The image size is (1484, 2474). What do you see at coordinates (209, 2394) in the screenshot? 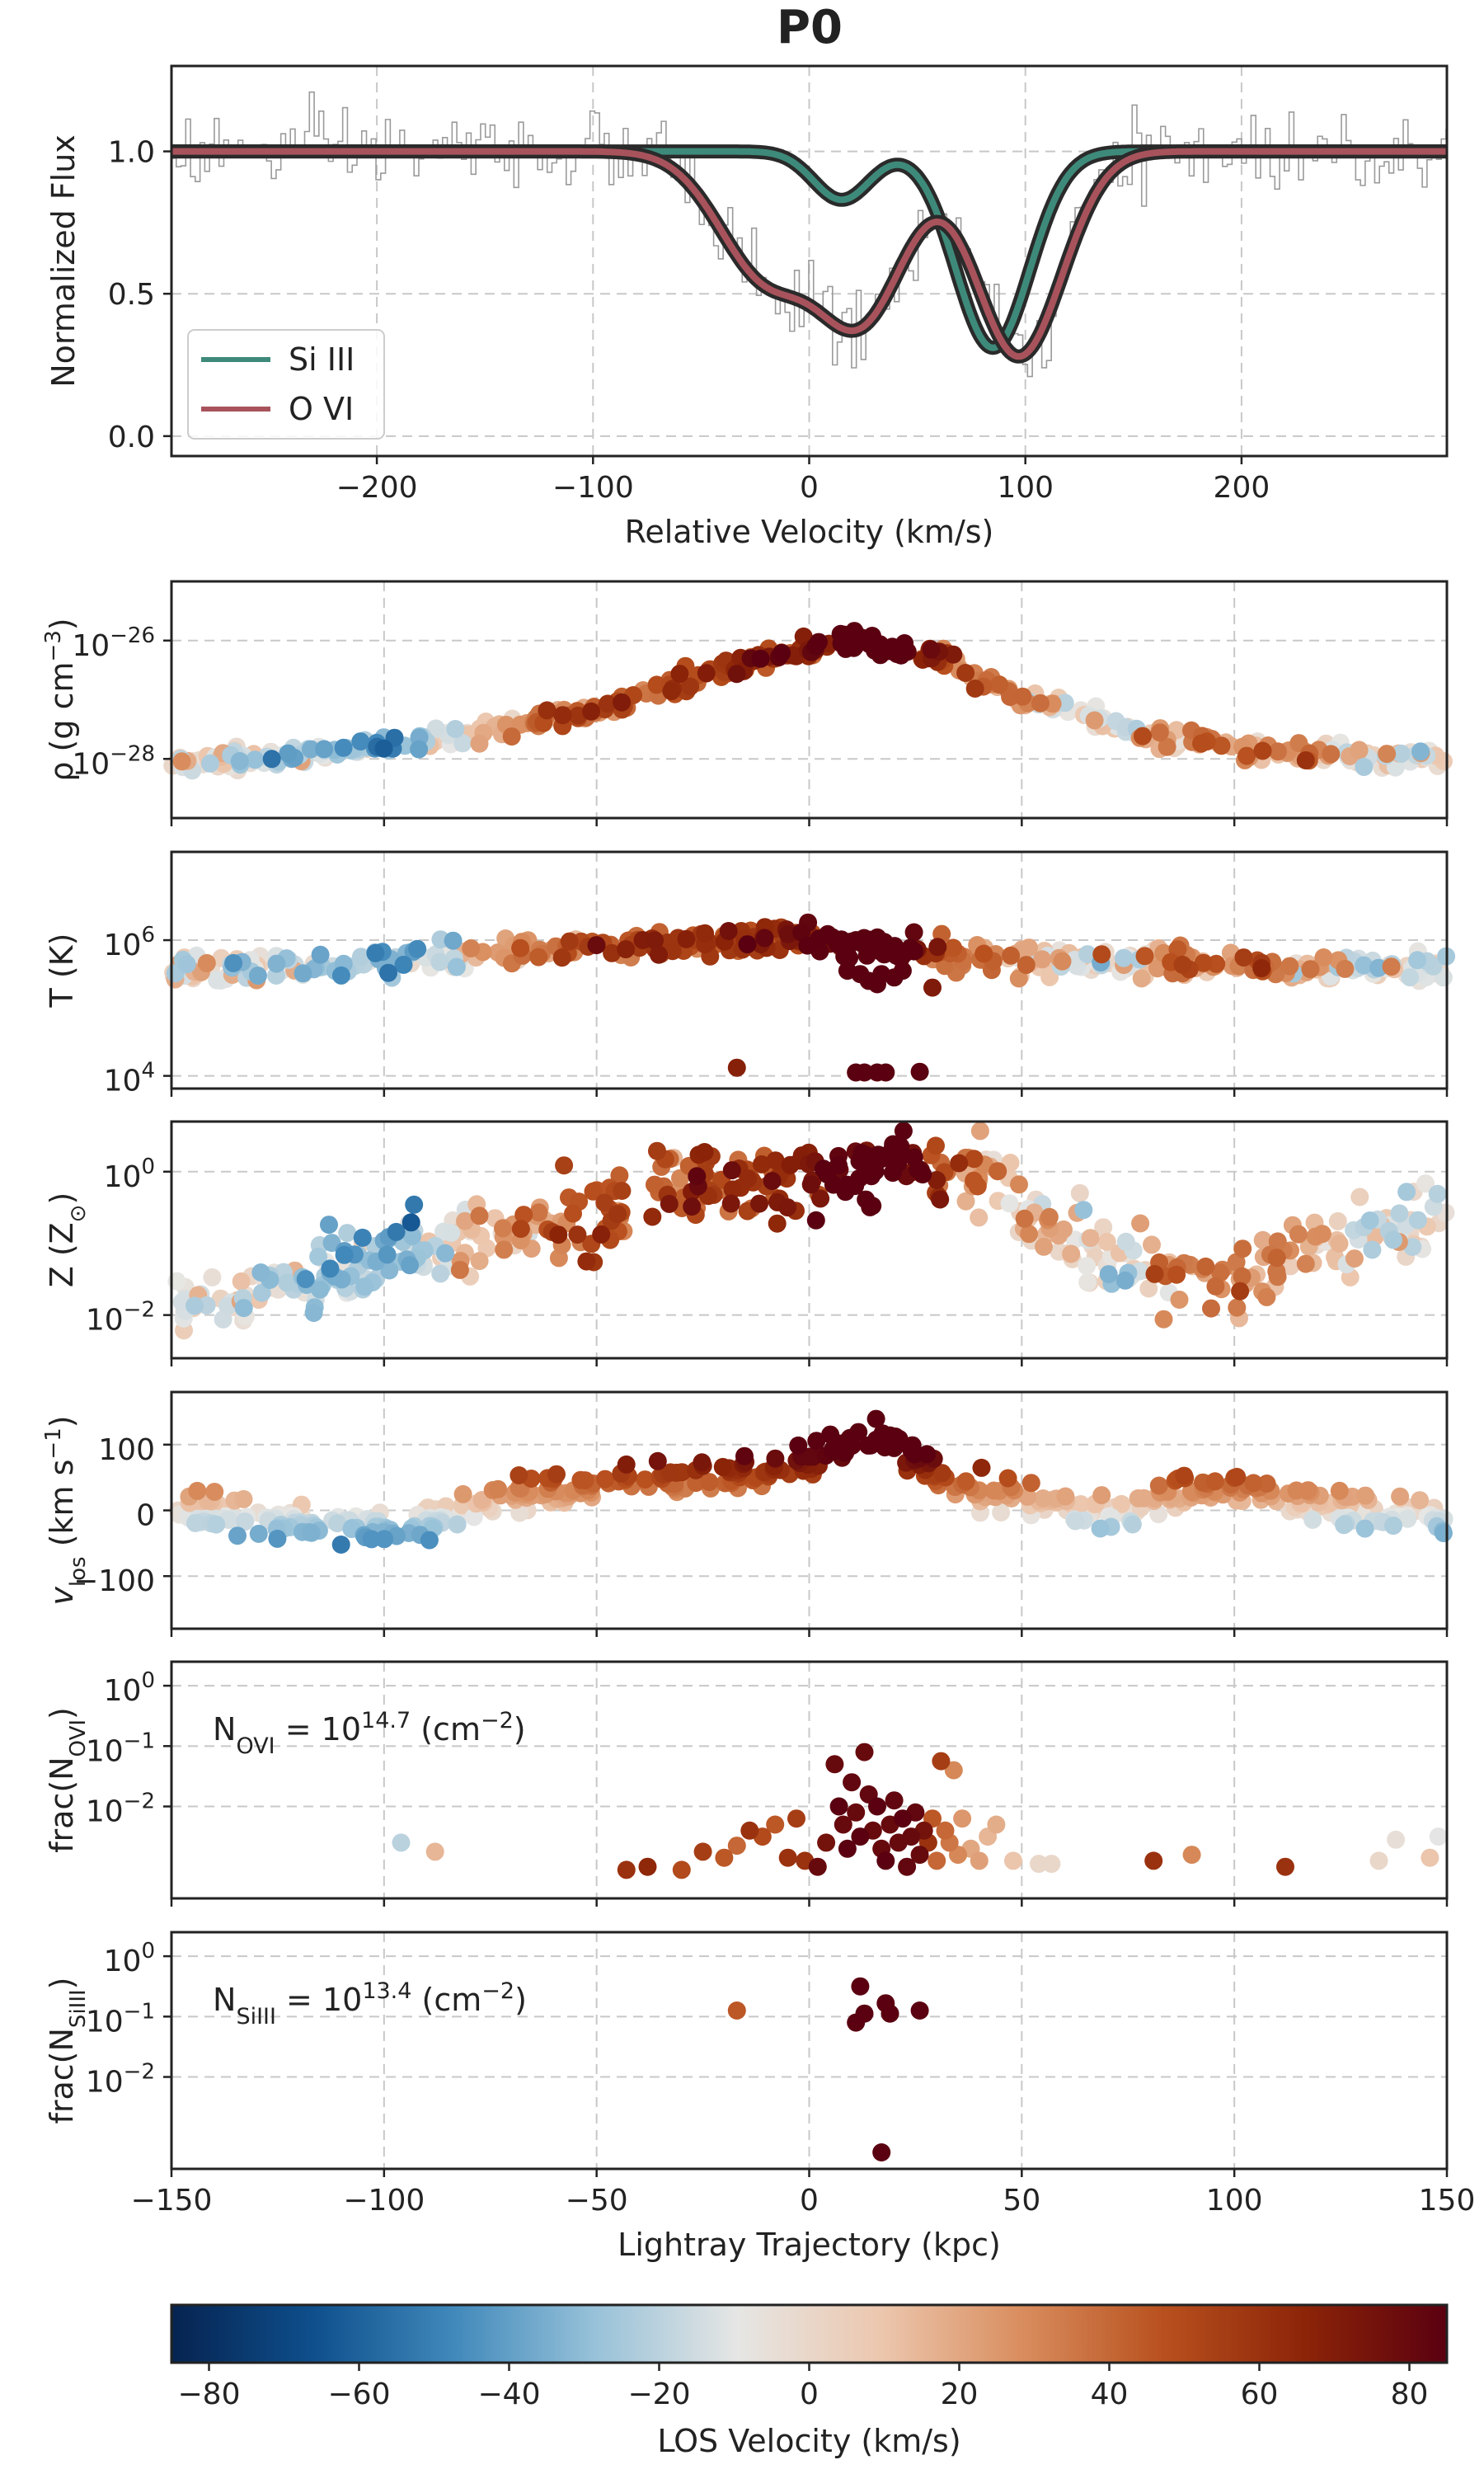
I see `colorbar-tick-label: −80` at bounding box center [209, 2394].